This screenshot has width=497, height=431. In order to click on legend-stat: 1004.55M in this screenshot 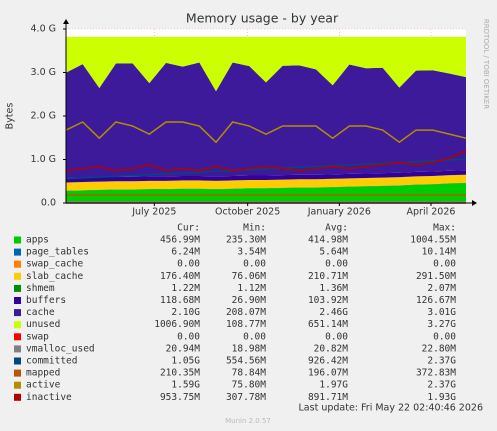, I will do `click(433, 240)`.